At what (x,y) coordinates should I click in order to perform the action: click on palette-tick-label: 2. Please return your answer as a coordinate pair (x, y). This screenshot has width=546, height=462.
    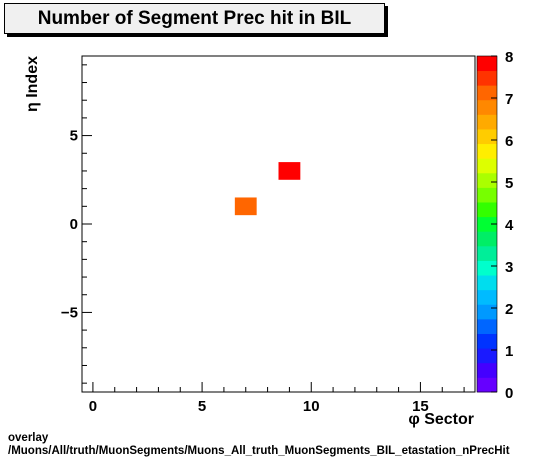
    Looking at the image, I should click on (509, 309).